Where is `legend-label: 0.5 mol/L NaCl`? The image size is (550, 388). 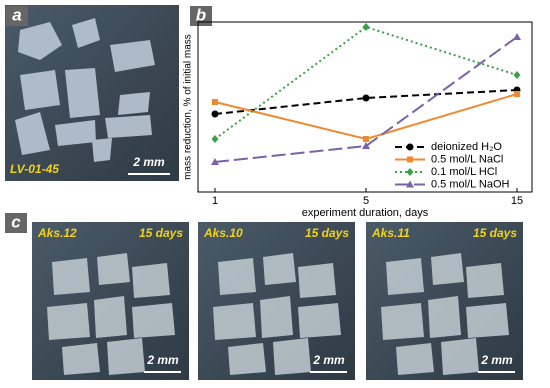
legend-label: 0.5 mol/L NaCl is located at coordinates (467, 159).